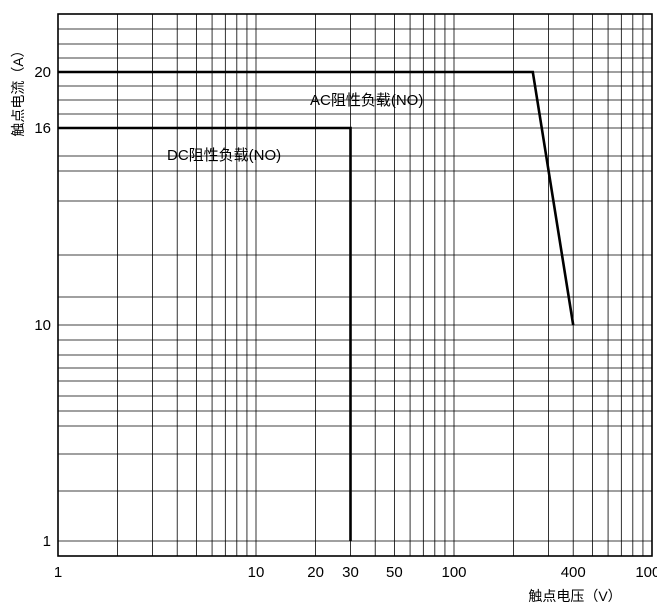 This screenshot has height=608, width=657. What do you see at coordinates (18, 89) in the screenshot?
I see `y-axis-label: 触点电流（A）` at bounding box center [18, 89].